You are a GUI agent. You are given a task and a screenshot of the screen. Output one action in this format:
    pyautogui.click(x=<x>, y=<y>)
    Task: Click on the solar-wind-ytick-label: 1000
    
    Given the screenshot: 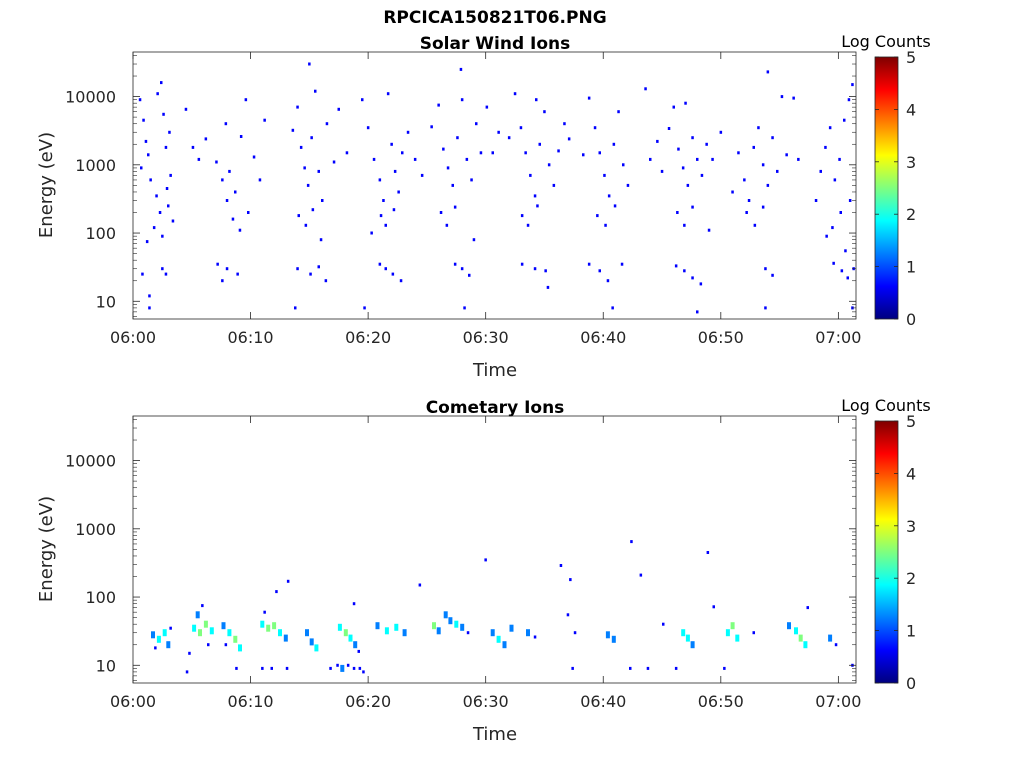 What is the action you would take?
    pyautogui.click(x=95, y=165)
    